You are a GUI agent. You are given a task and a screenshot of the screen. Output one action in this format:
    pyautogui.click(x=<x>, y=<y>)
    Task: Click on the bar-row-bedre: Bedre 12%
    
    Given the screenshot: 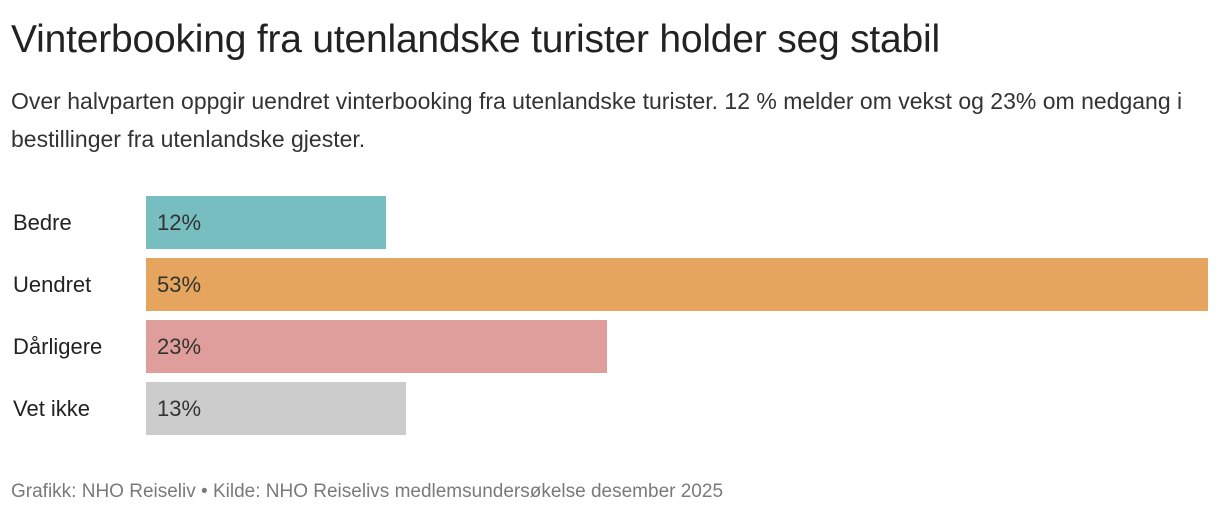 What is the action you would take?
    pyautogui.click(x=610, y=222)
    